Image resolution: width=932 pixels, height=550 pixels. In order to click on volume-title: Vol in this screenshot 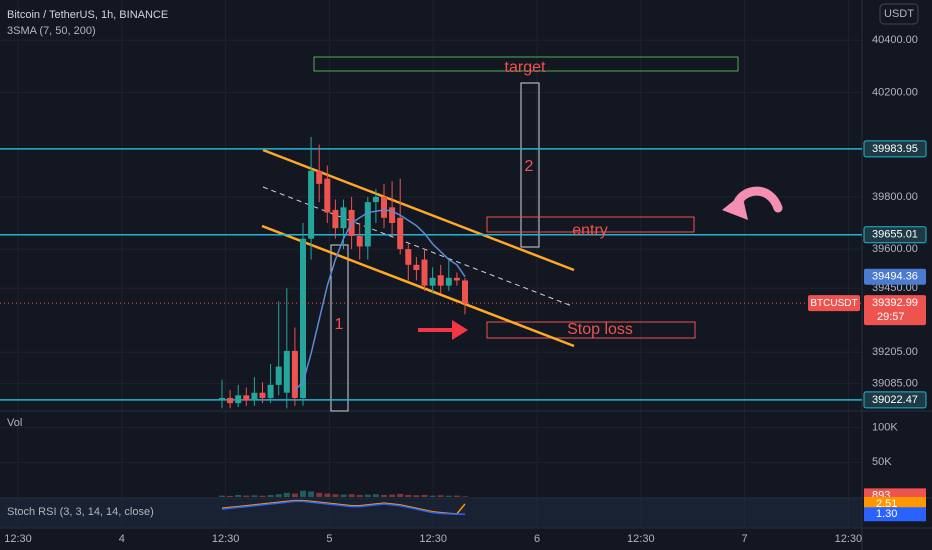, I will do `click(14, 423)`.